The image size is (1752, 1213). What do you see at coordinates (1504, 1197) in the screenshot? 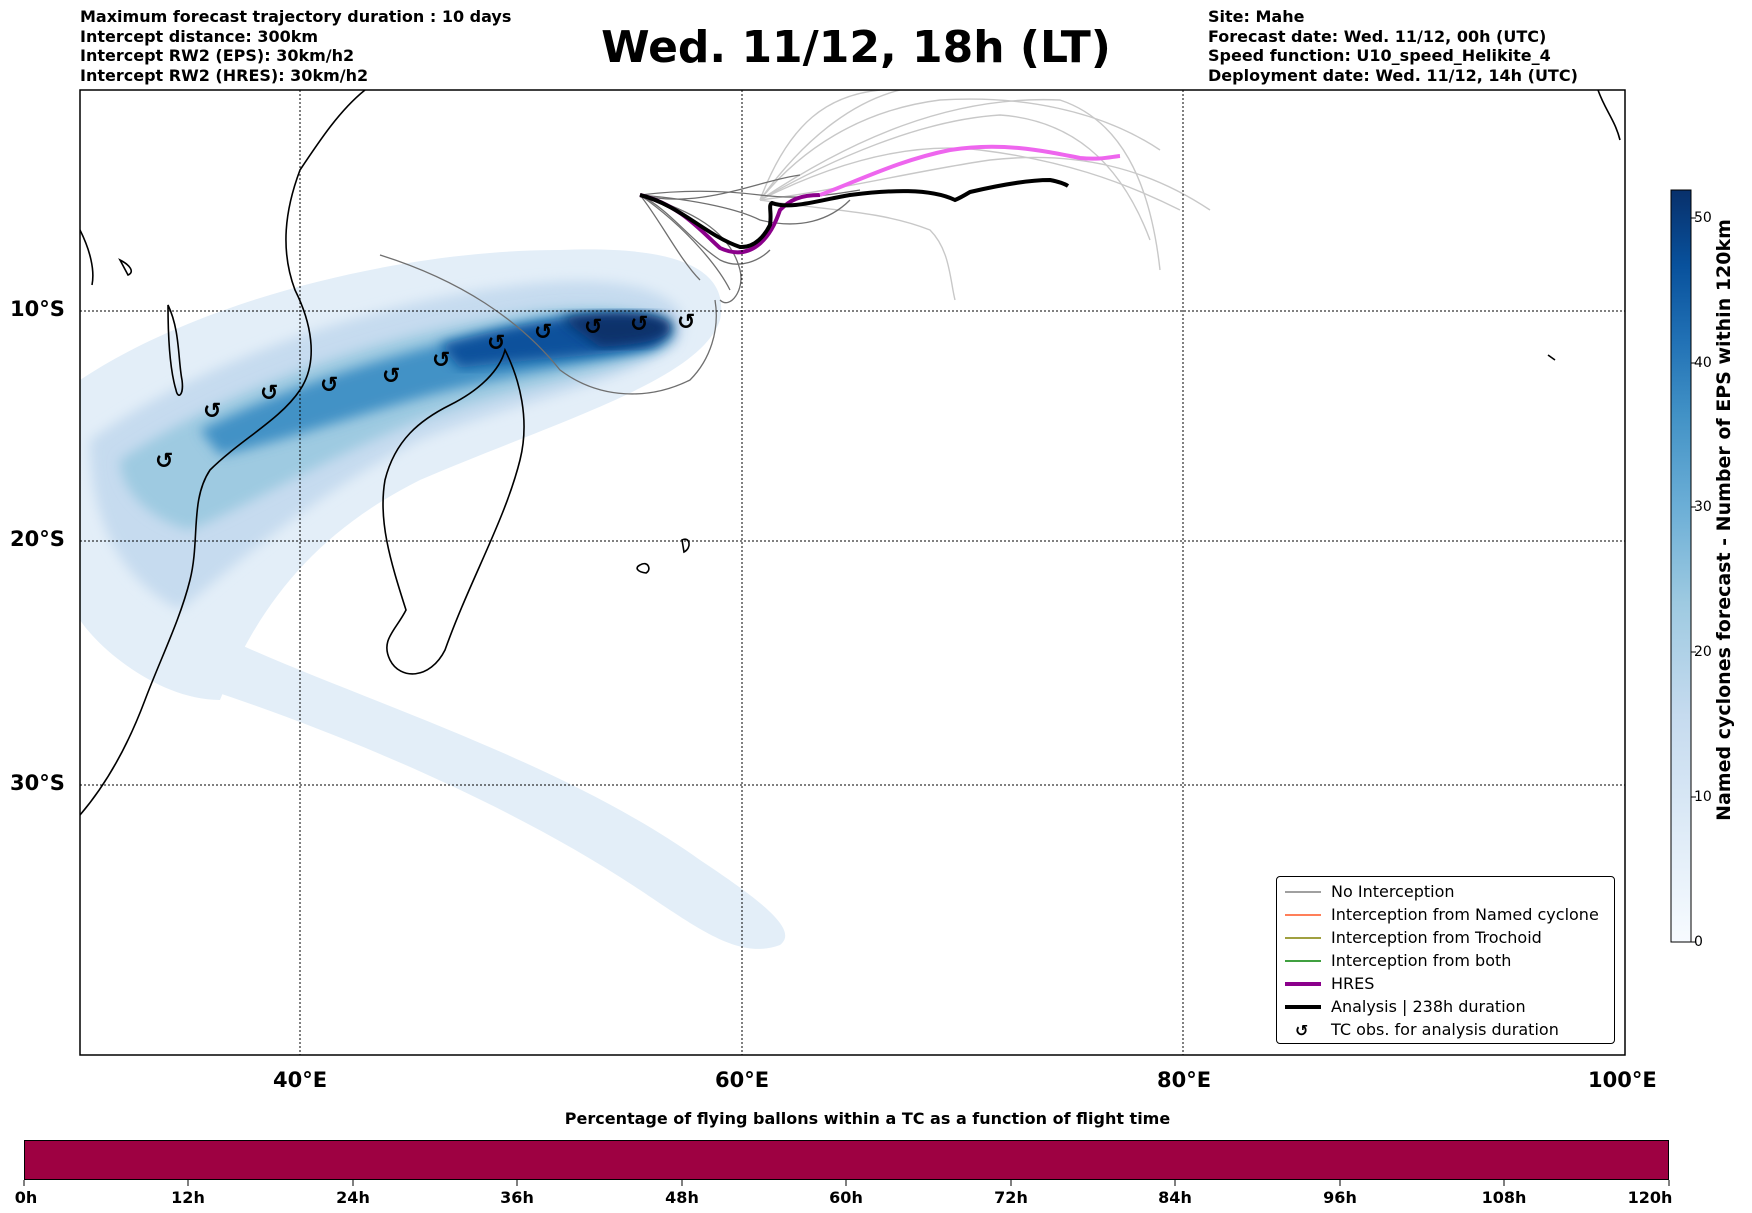
I see `time-bar-tick: 108h` at bounding box center [1504, 1197].